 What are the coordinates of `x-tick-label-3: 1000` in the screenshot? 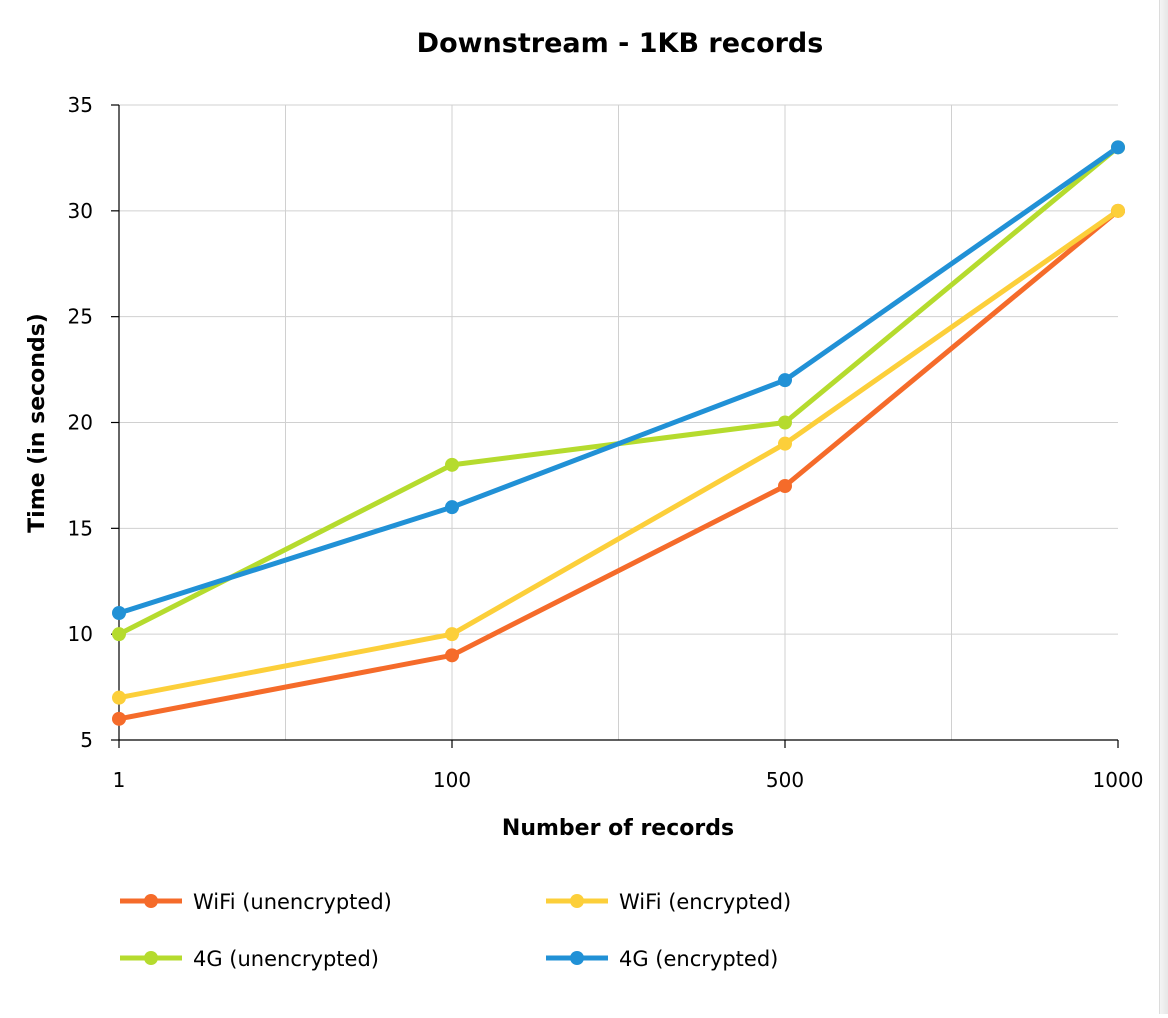 It's located at (1118, 780).